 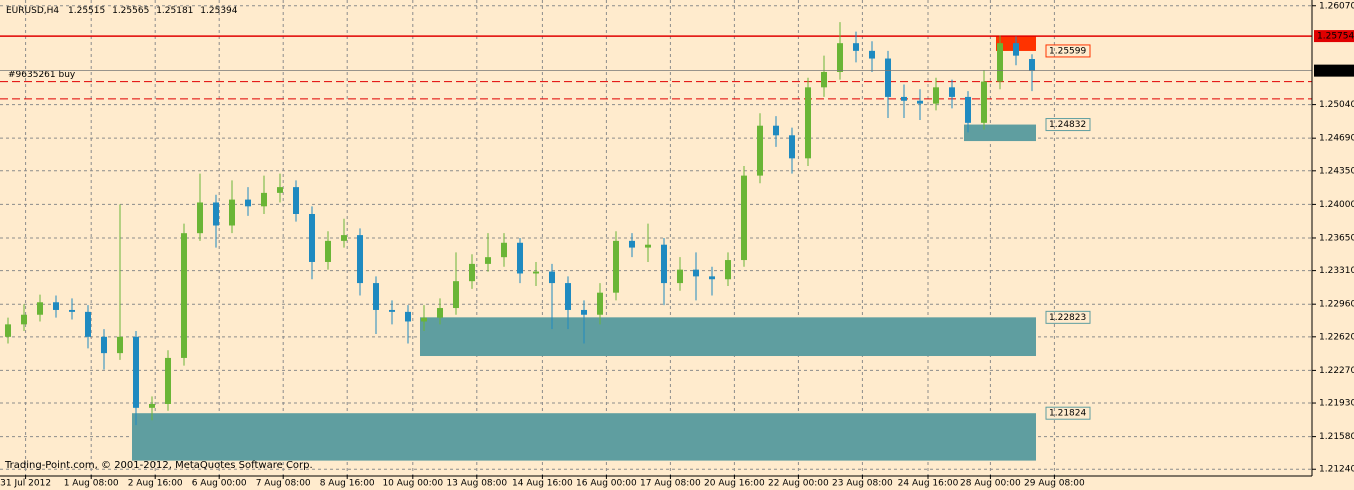 I want to click on level-axis-box, so click(x=1334, y=36).